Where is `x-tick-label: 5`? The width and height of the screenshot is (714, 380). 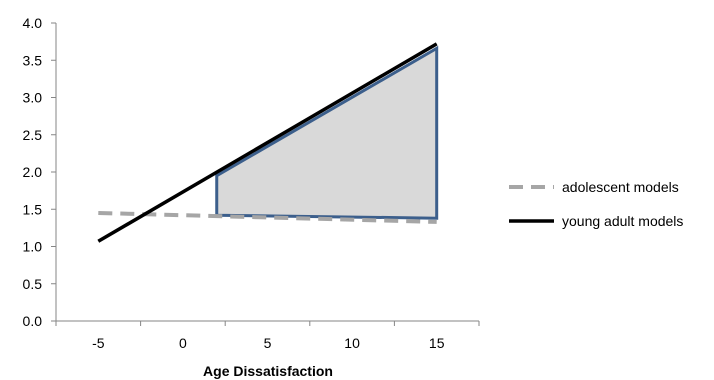 x-tick-label: 5 is located at coordinates (268, 343).